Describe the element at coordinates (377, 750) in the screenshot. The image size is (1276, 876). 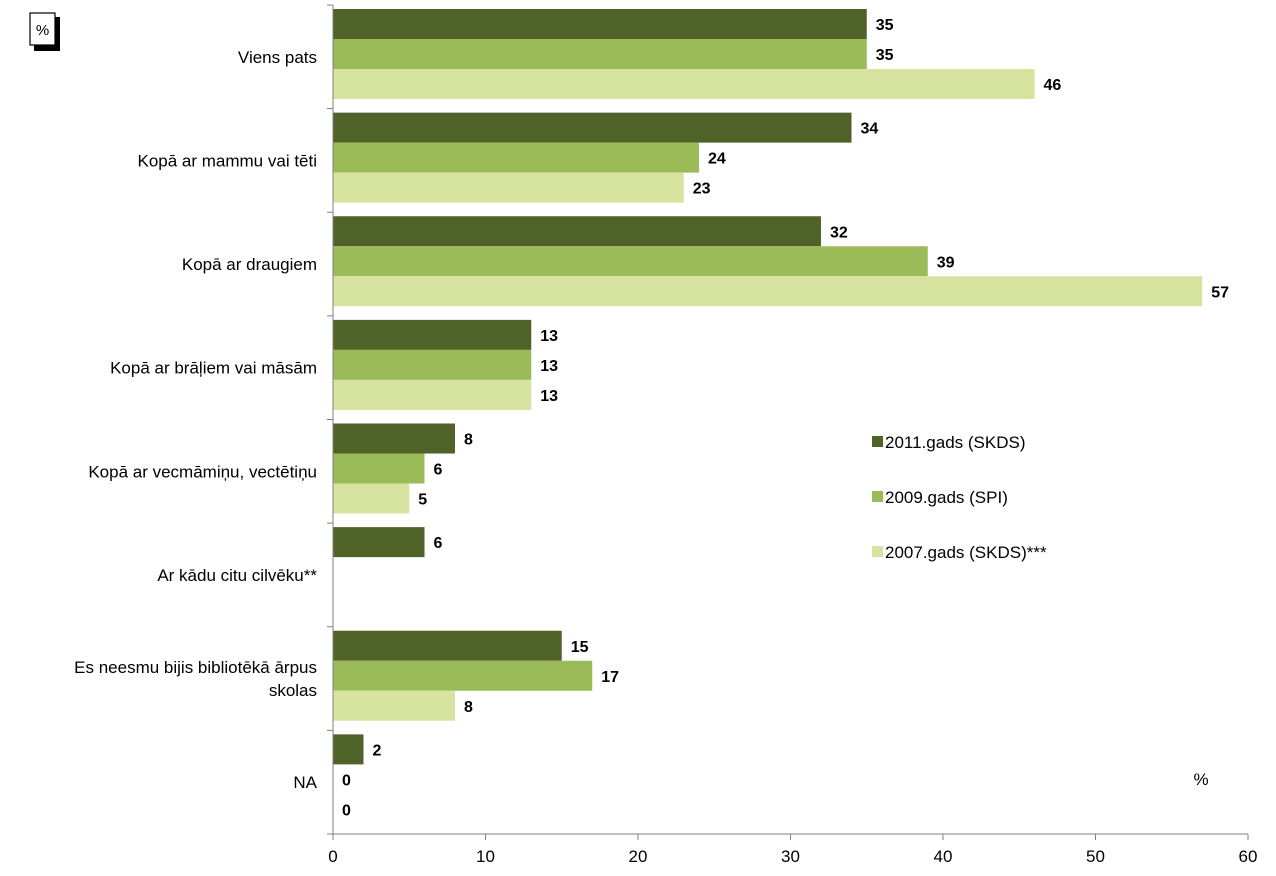
I see `bar-value-label: 2` at that location.